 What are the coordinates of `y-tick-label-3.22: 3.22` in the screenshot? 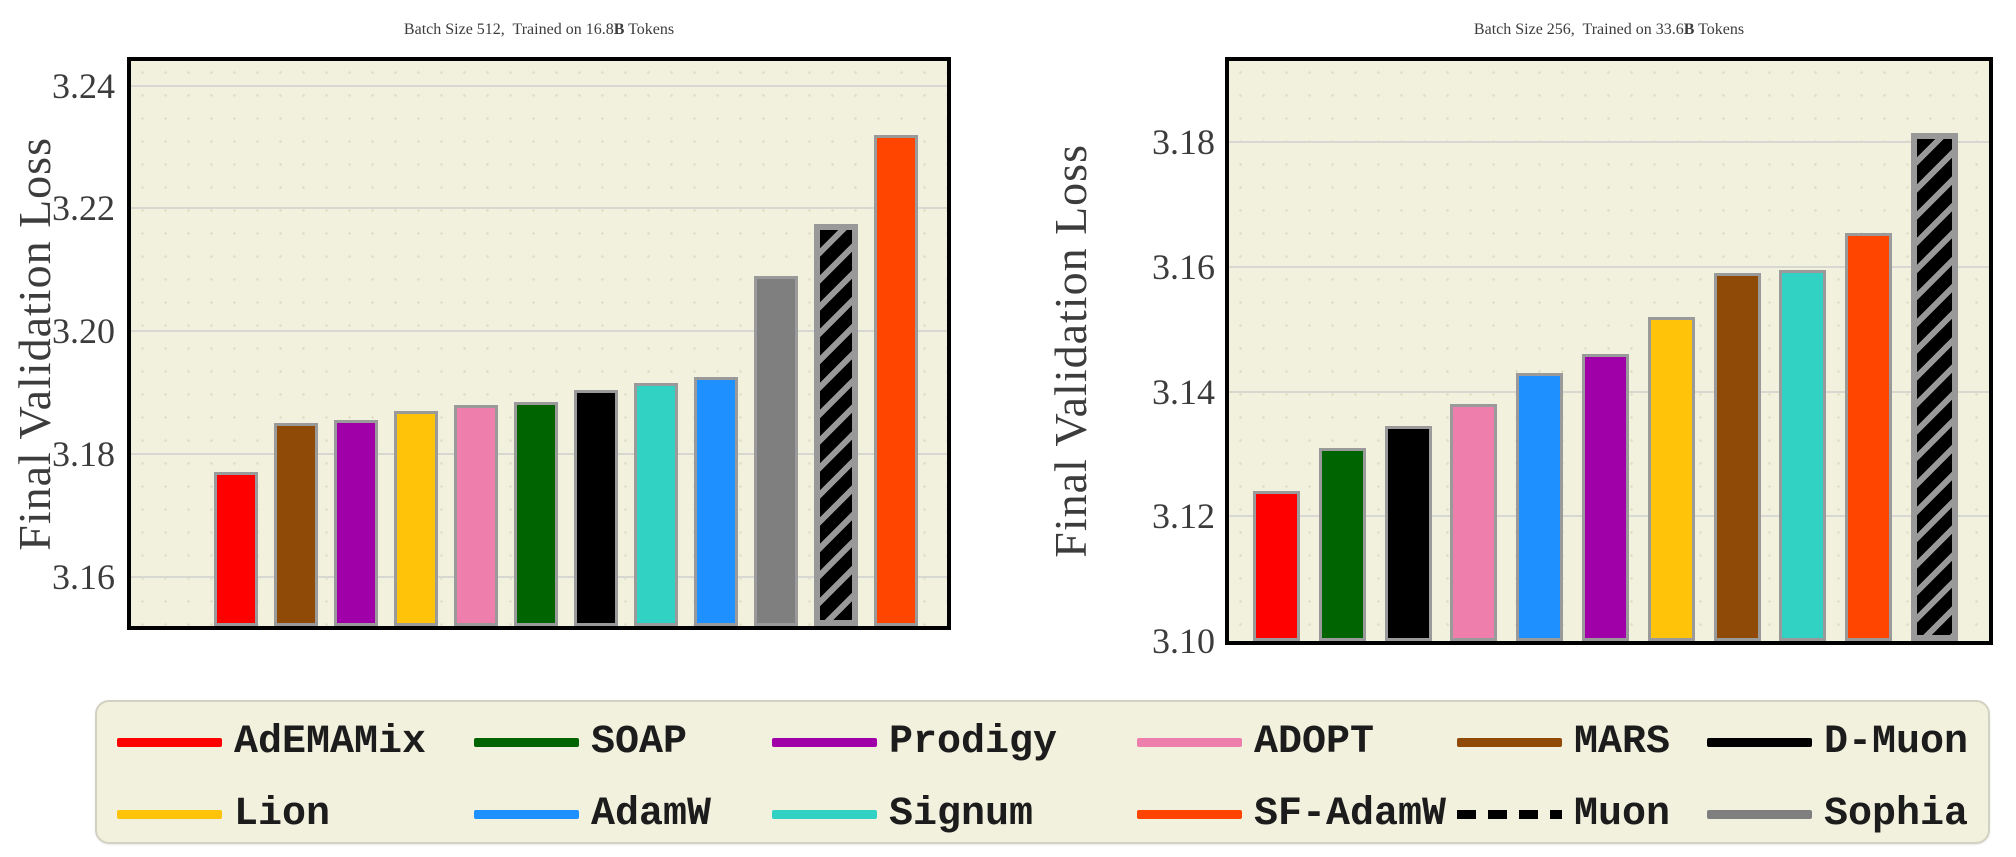 It's located at (83, 208).